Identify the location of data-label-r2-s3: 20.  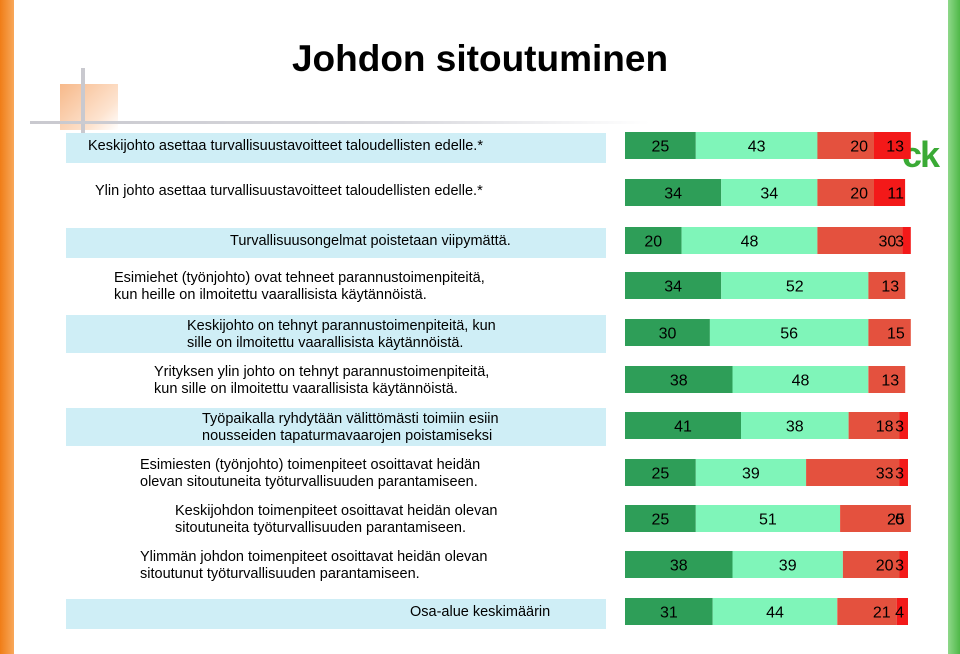
(859, 194).